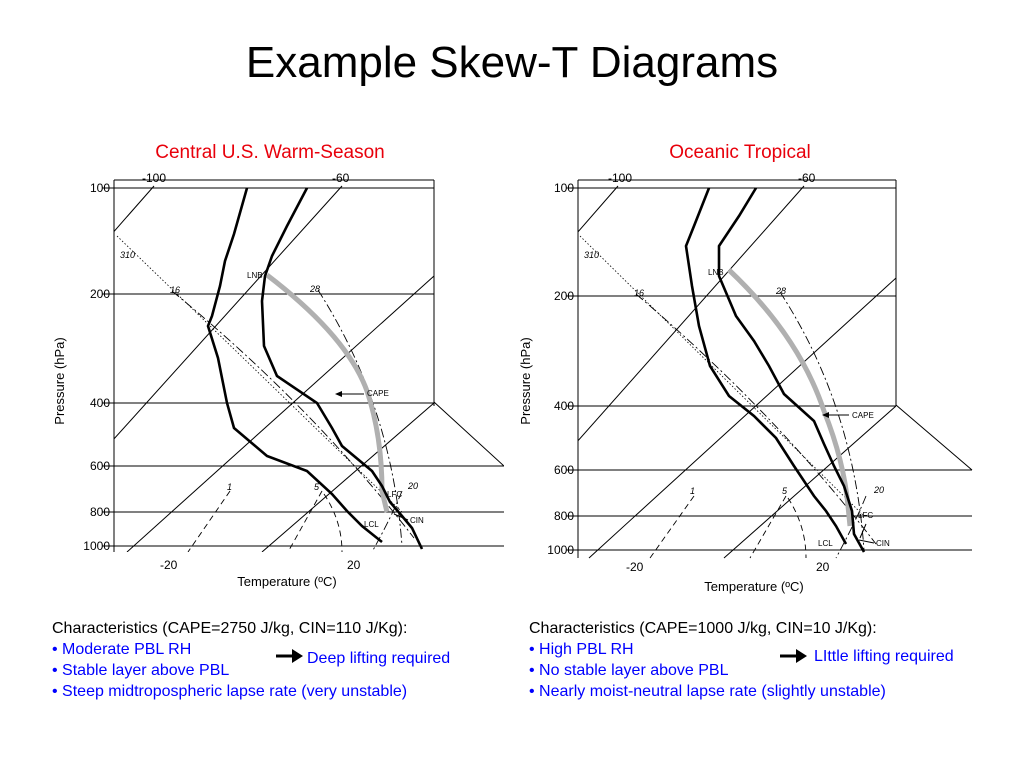  Describe the element at coordinates (354, 565) in the screenshot. I see `left-bottom-temp-tick: 20` at that location.